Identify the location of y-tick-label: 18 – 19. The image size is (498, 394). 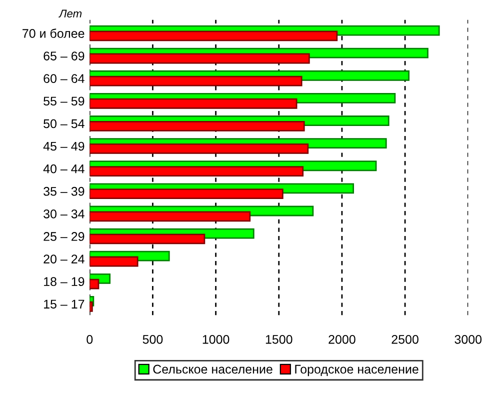
(64, 281).